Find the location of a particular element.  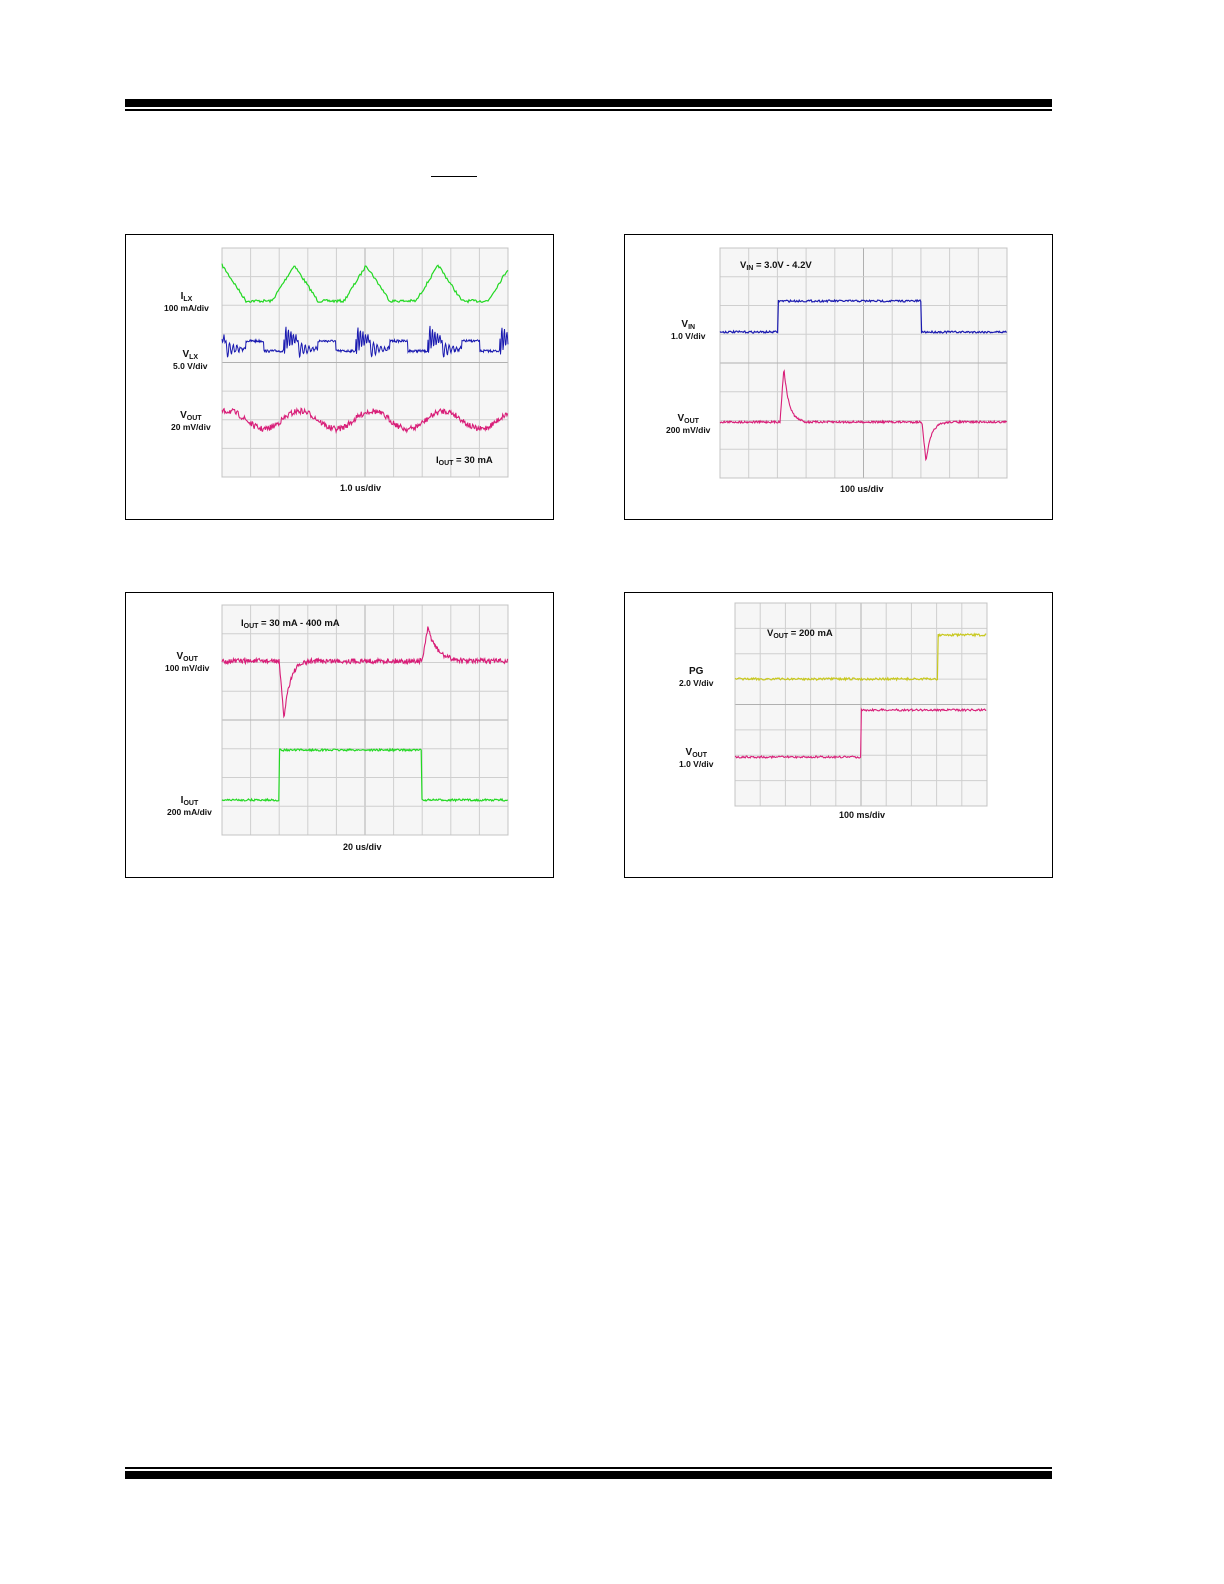

header-rule-thick is located at coordinates (588, 103).